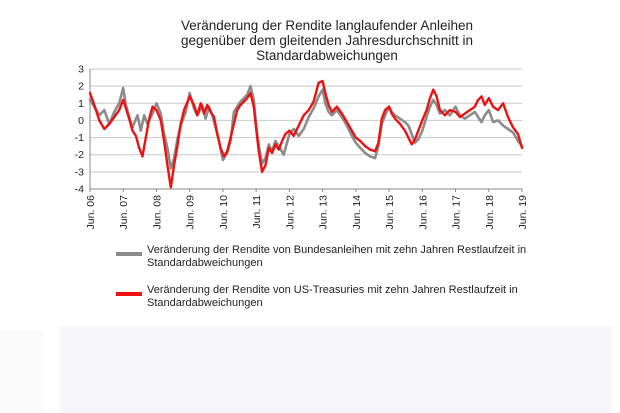  What do you see at coordinates (81, 121) in the screenshot?
I see `y-tick-label: 0` at bounding box center [81, 121].